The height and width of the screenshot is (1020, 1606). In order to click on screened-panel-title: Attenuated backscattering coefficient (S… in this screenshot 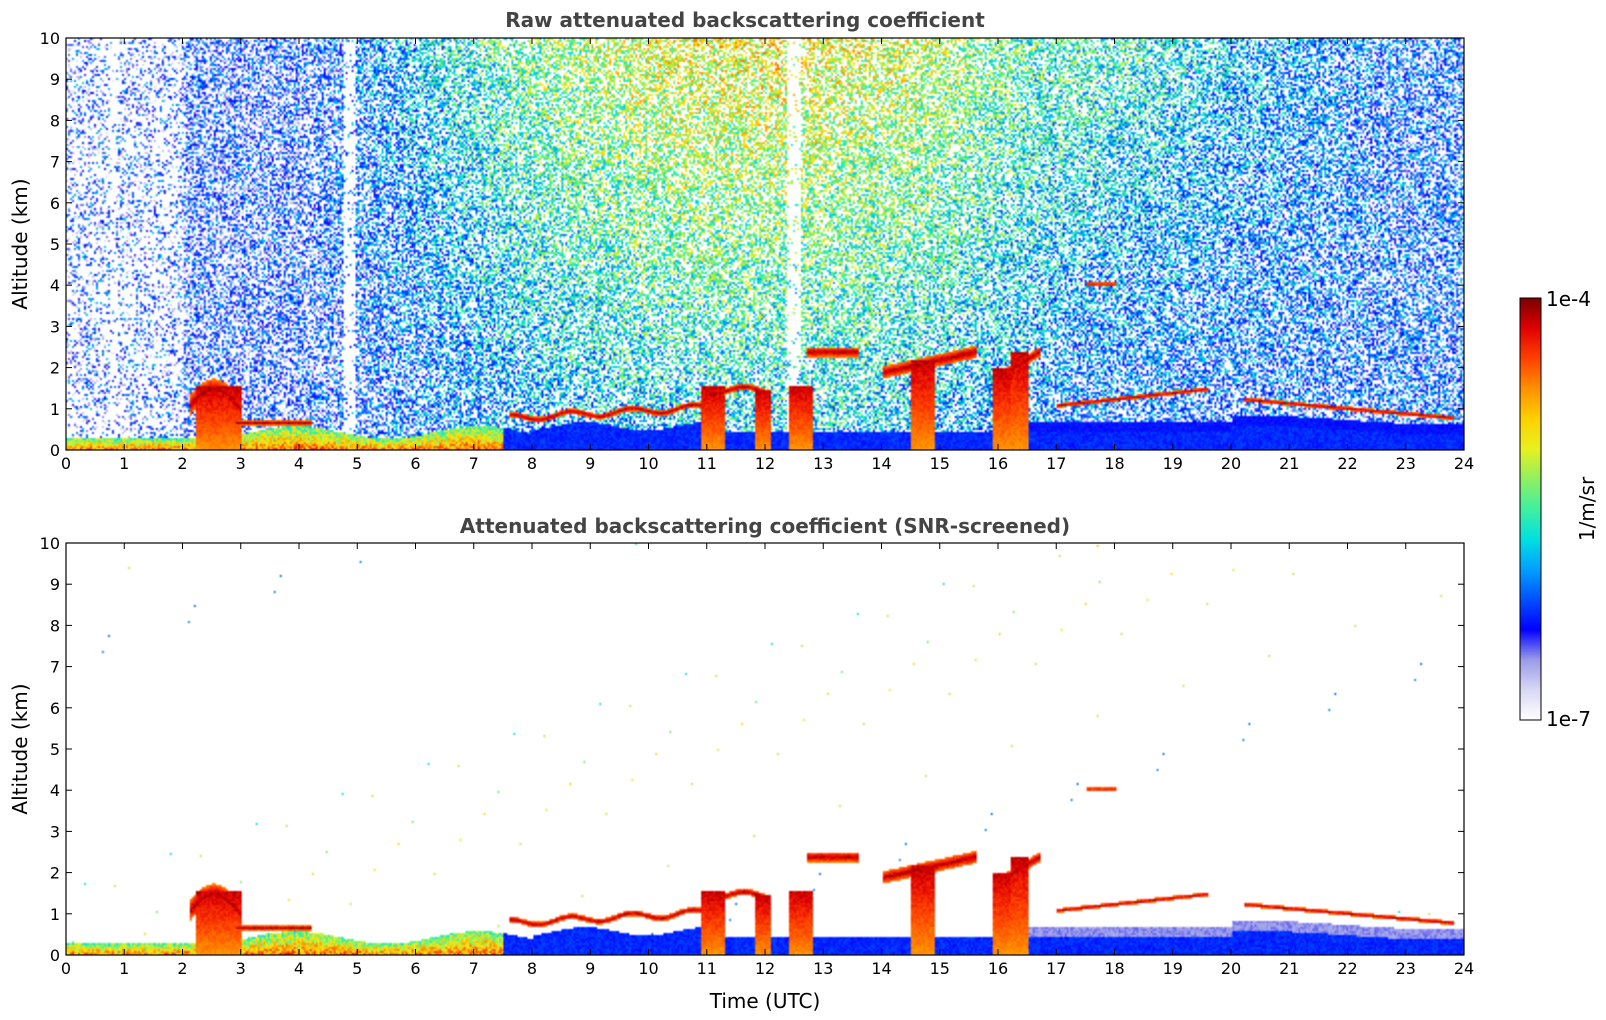, I will do `click(765, 526)`.